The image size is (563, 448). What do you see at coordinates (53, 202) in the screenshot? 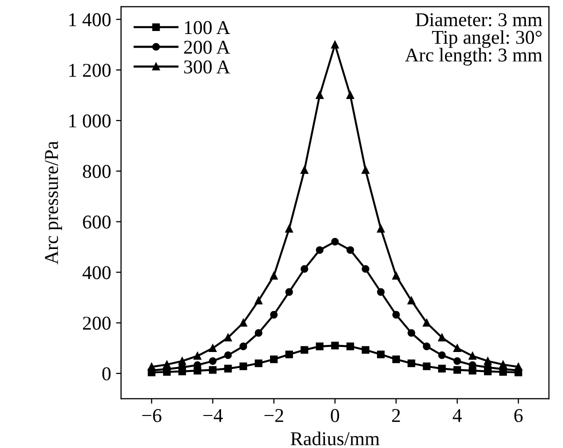
I see `y-axis-title: Arc pressure/Pa` at bounding box center [53, 202].